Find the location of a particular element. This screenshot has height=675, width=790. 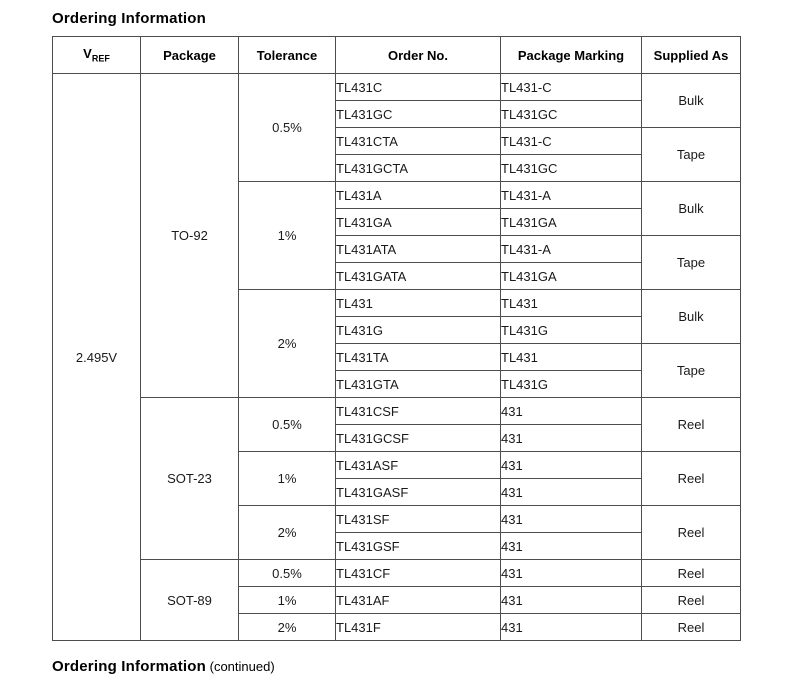

order-no-cell: TL431AF is located at coordinates (418, 600).